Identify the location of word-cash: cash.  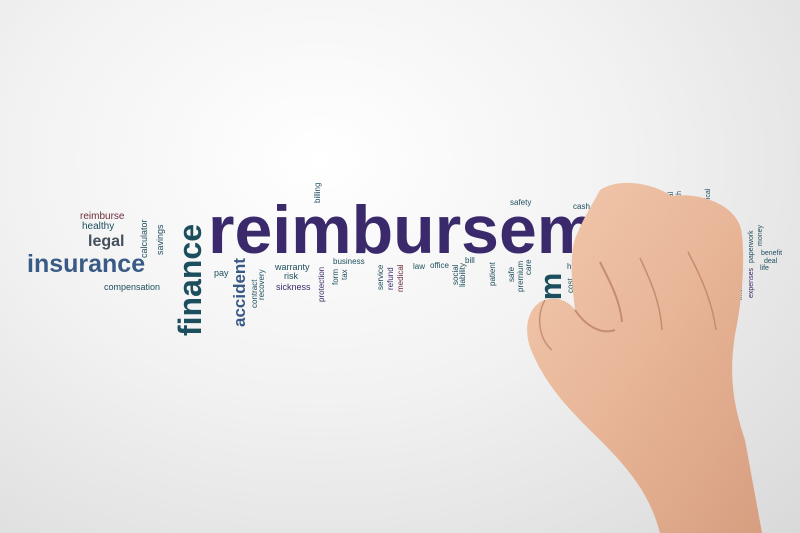
(581, 206).